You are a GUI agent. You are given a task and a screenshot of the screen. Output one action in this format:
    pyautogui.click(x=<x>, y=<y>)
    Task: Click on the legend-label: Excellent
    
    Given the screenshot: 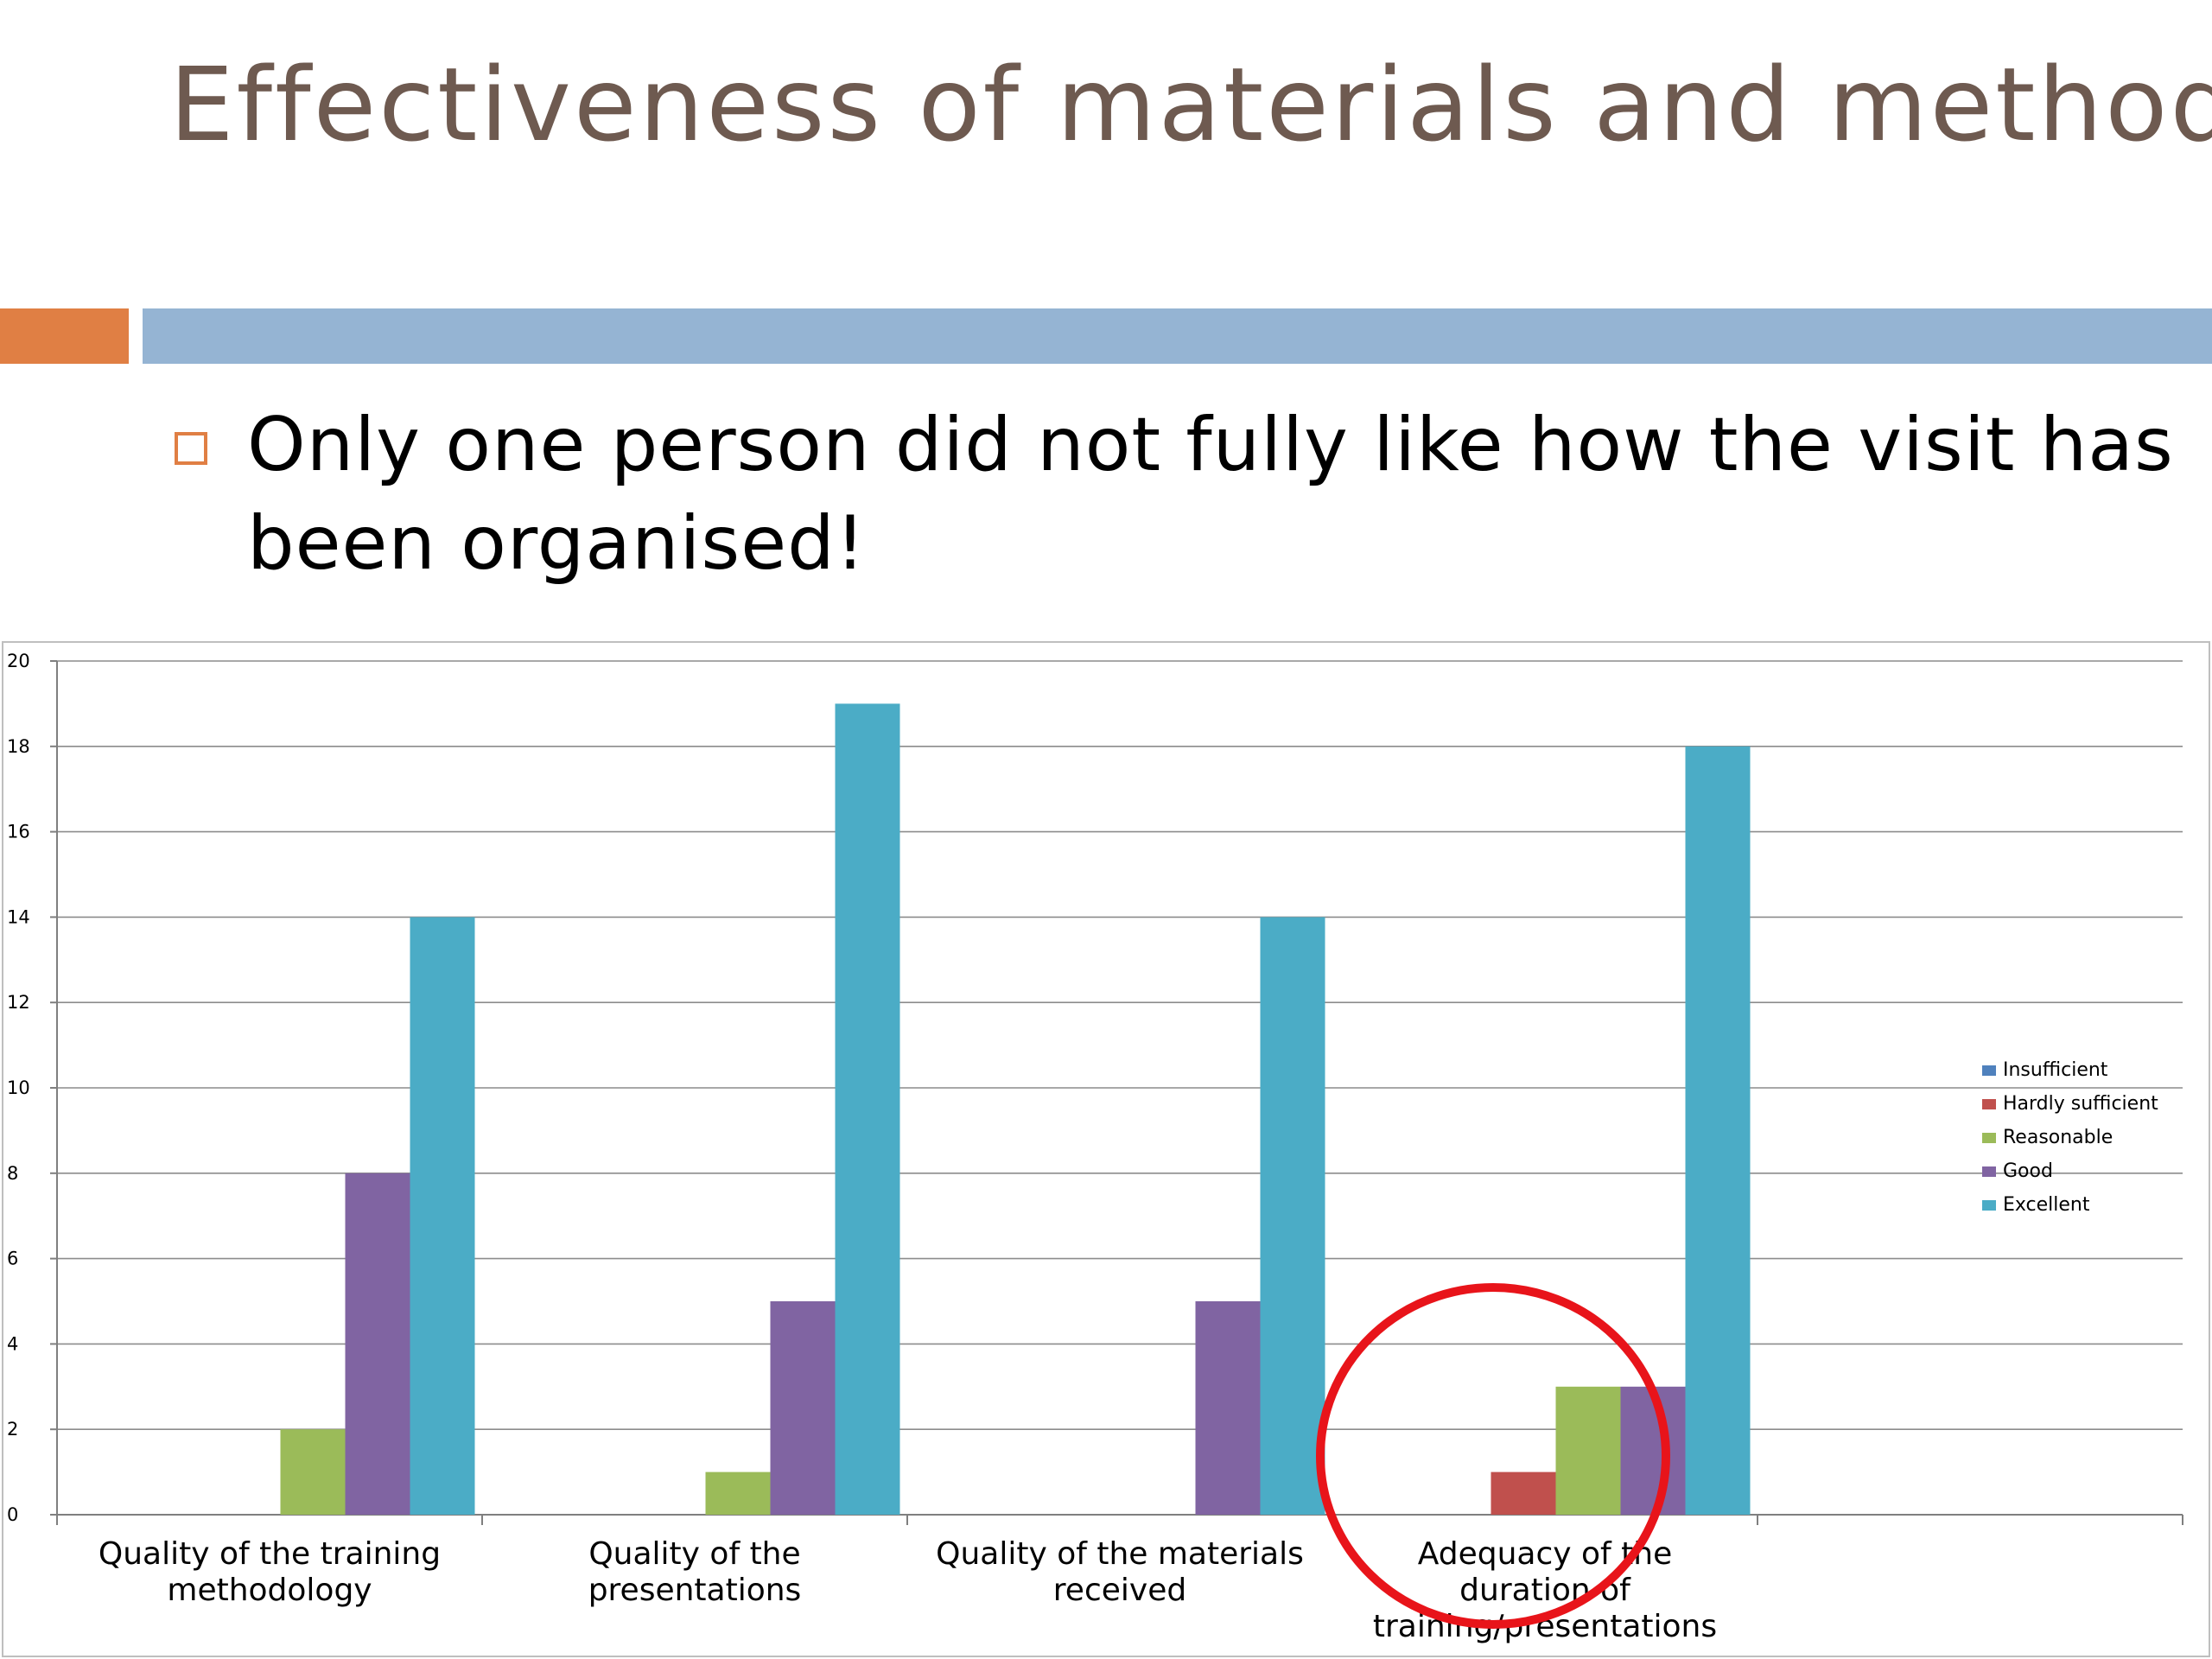 What is the action you would take?
    pyautogui.click(x=2046, y=1205)
    